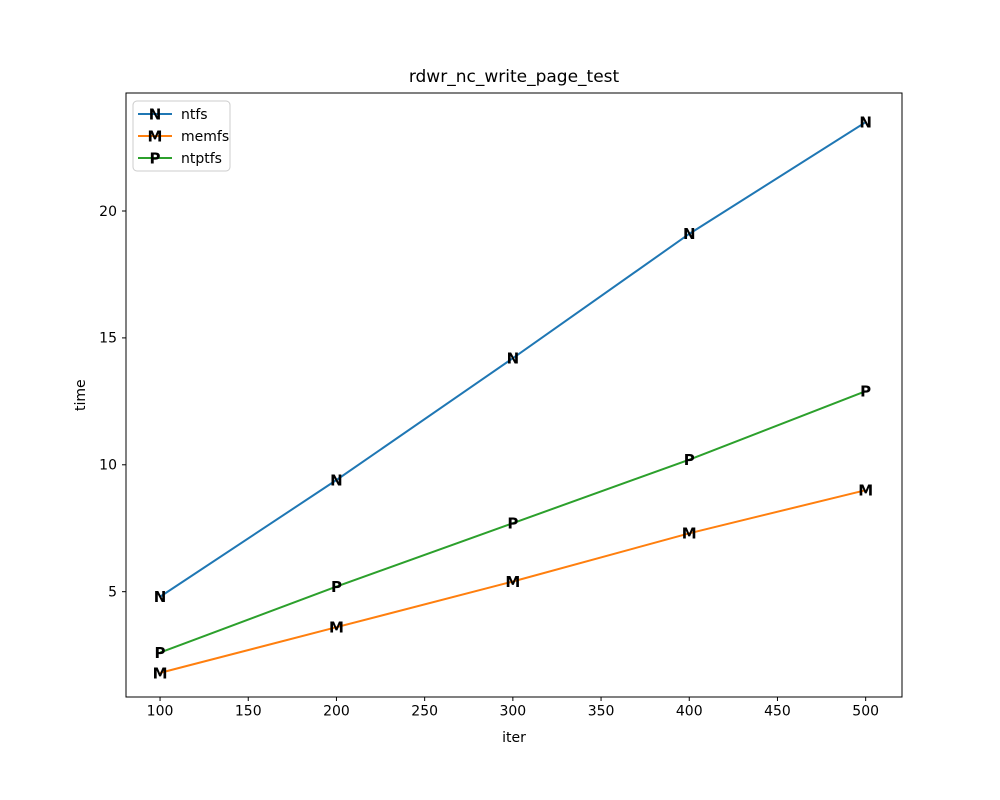 Image resolution: width=1000 pixels, height=800 pixels. Describe the element at coordinates (155, 114) in the screenshot. I see `legend-marker-icon: N` at that location.